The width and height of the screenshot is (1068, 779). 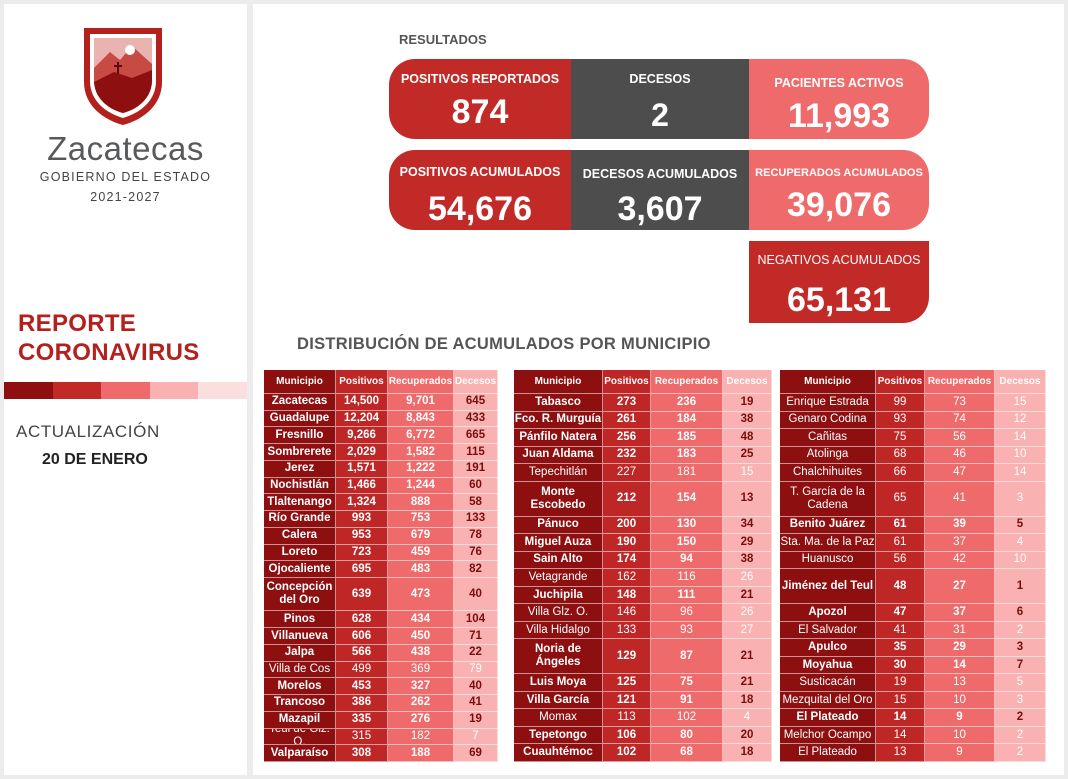 What do you see at coordinates (476, 720) in the screenshot?
I see `cell-decesos: 19` at bounding box center [476, 720].